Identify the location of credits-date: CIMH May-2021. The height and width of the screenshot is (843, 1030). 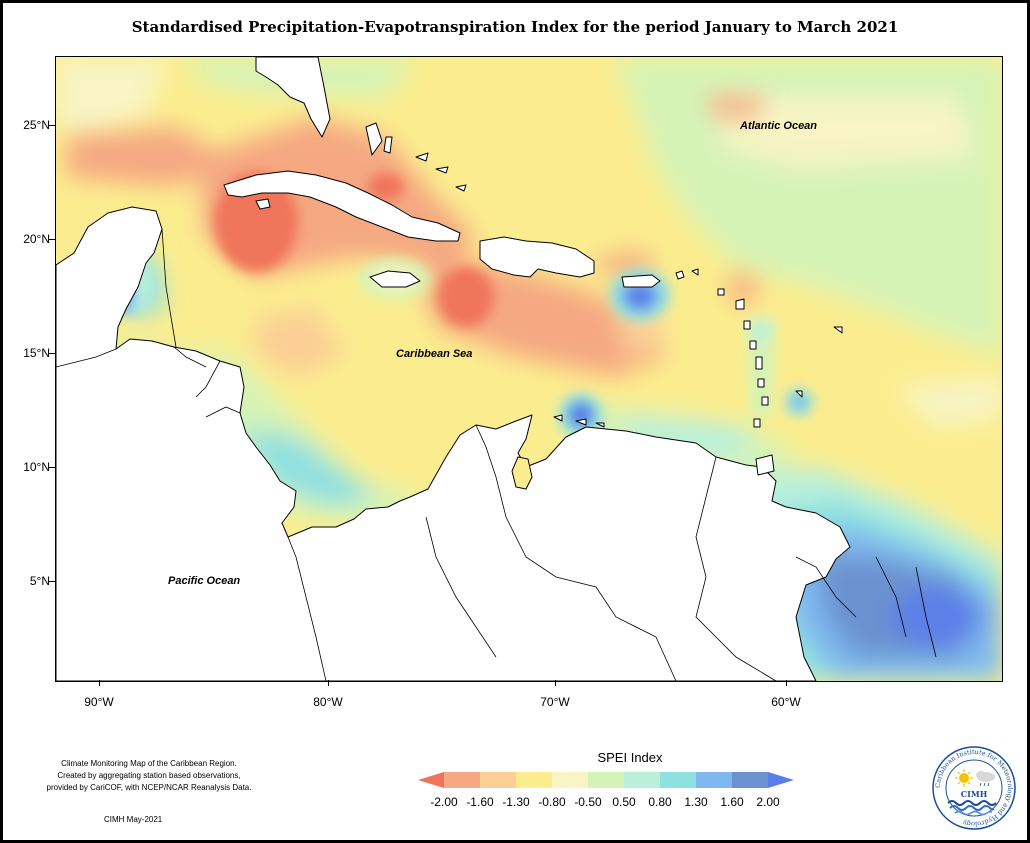
(133, 819).